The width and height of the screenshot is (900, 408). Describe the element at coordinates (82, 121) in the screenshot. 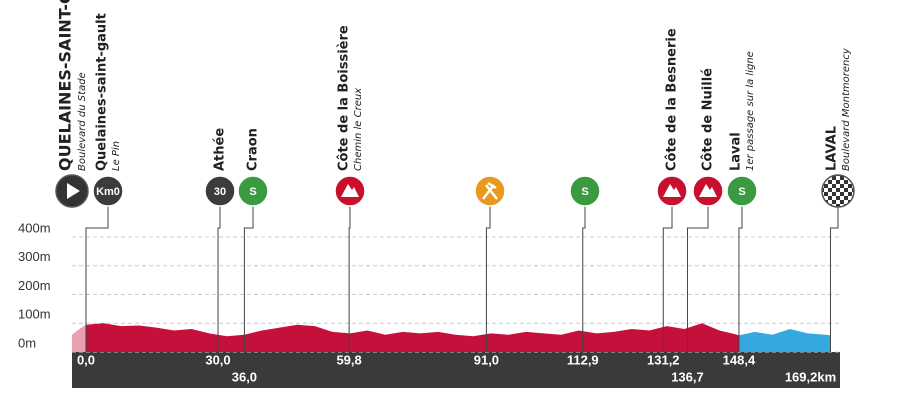

I see `waypoint-note: Boulevard du Stade` at that location.